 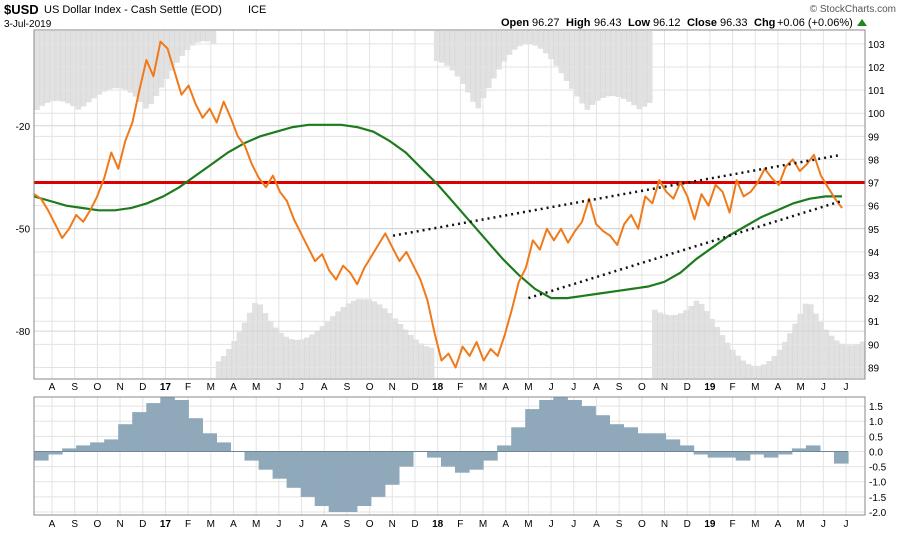 I want to click on right-tick-label: 90, so click(x=874, y=345).